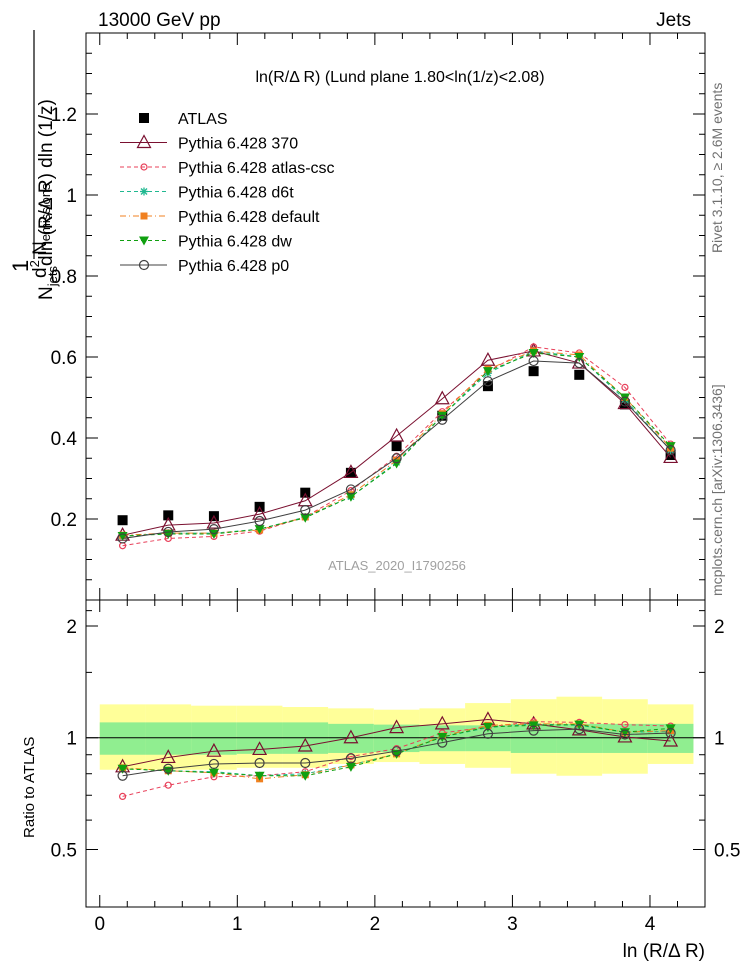  Describe the element at coordinates (512, 924) in the screenshot. I see `x-tick-label: 3` at that location.